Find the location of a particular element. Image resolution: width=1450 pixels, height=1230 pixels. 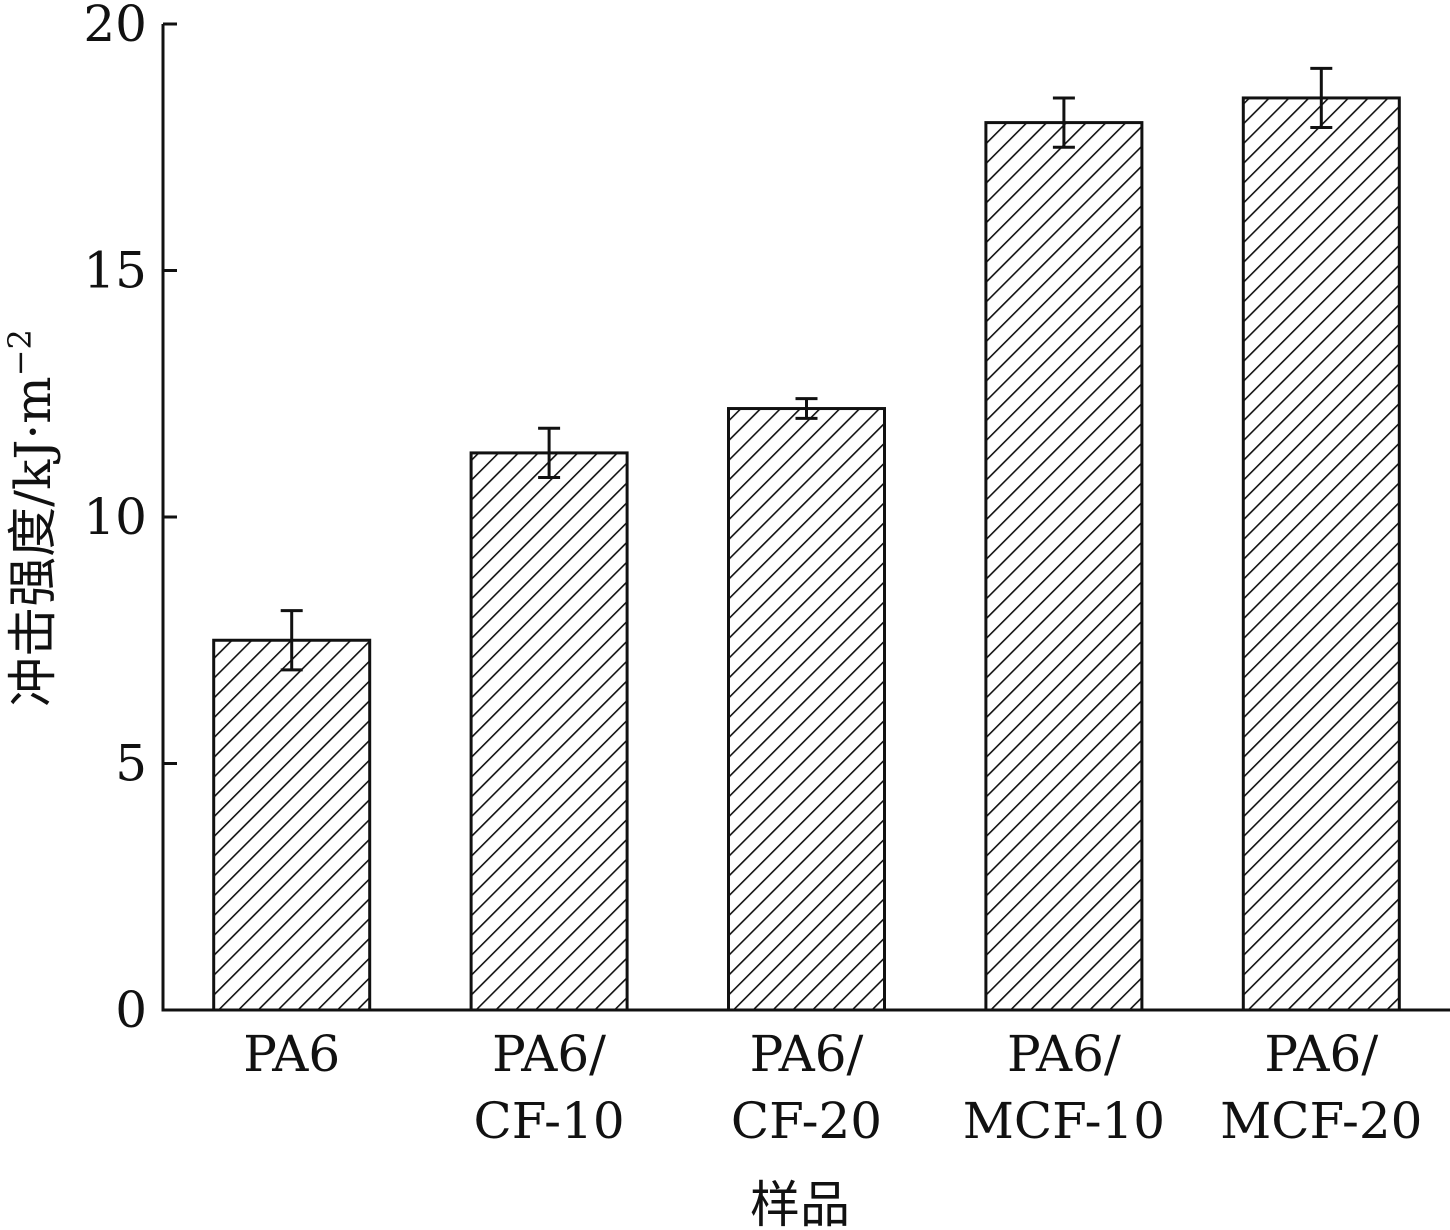

category-label-line2: MCF-10 is located at coordinates (1064, 1121).